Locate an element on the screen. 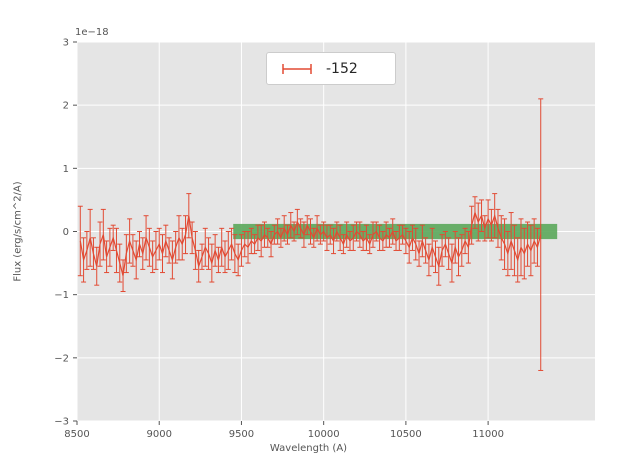  y-tick-label: 1 is located at coordinates (66, 169).